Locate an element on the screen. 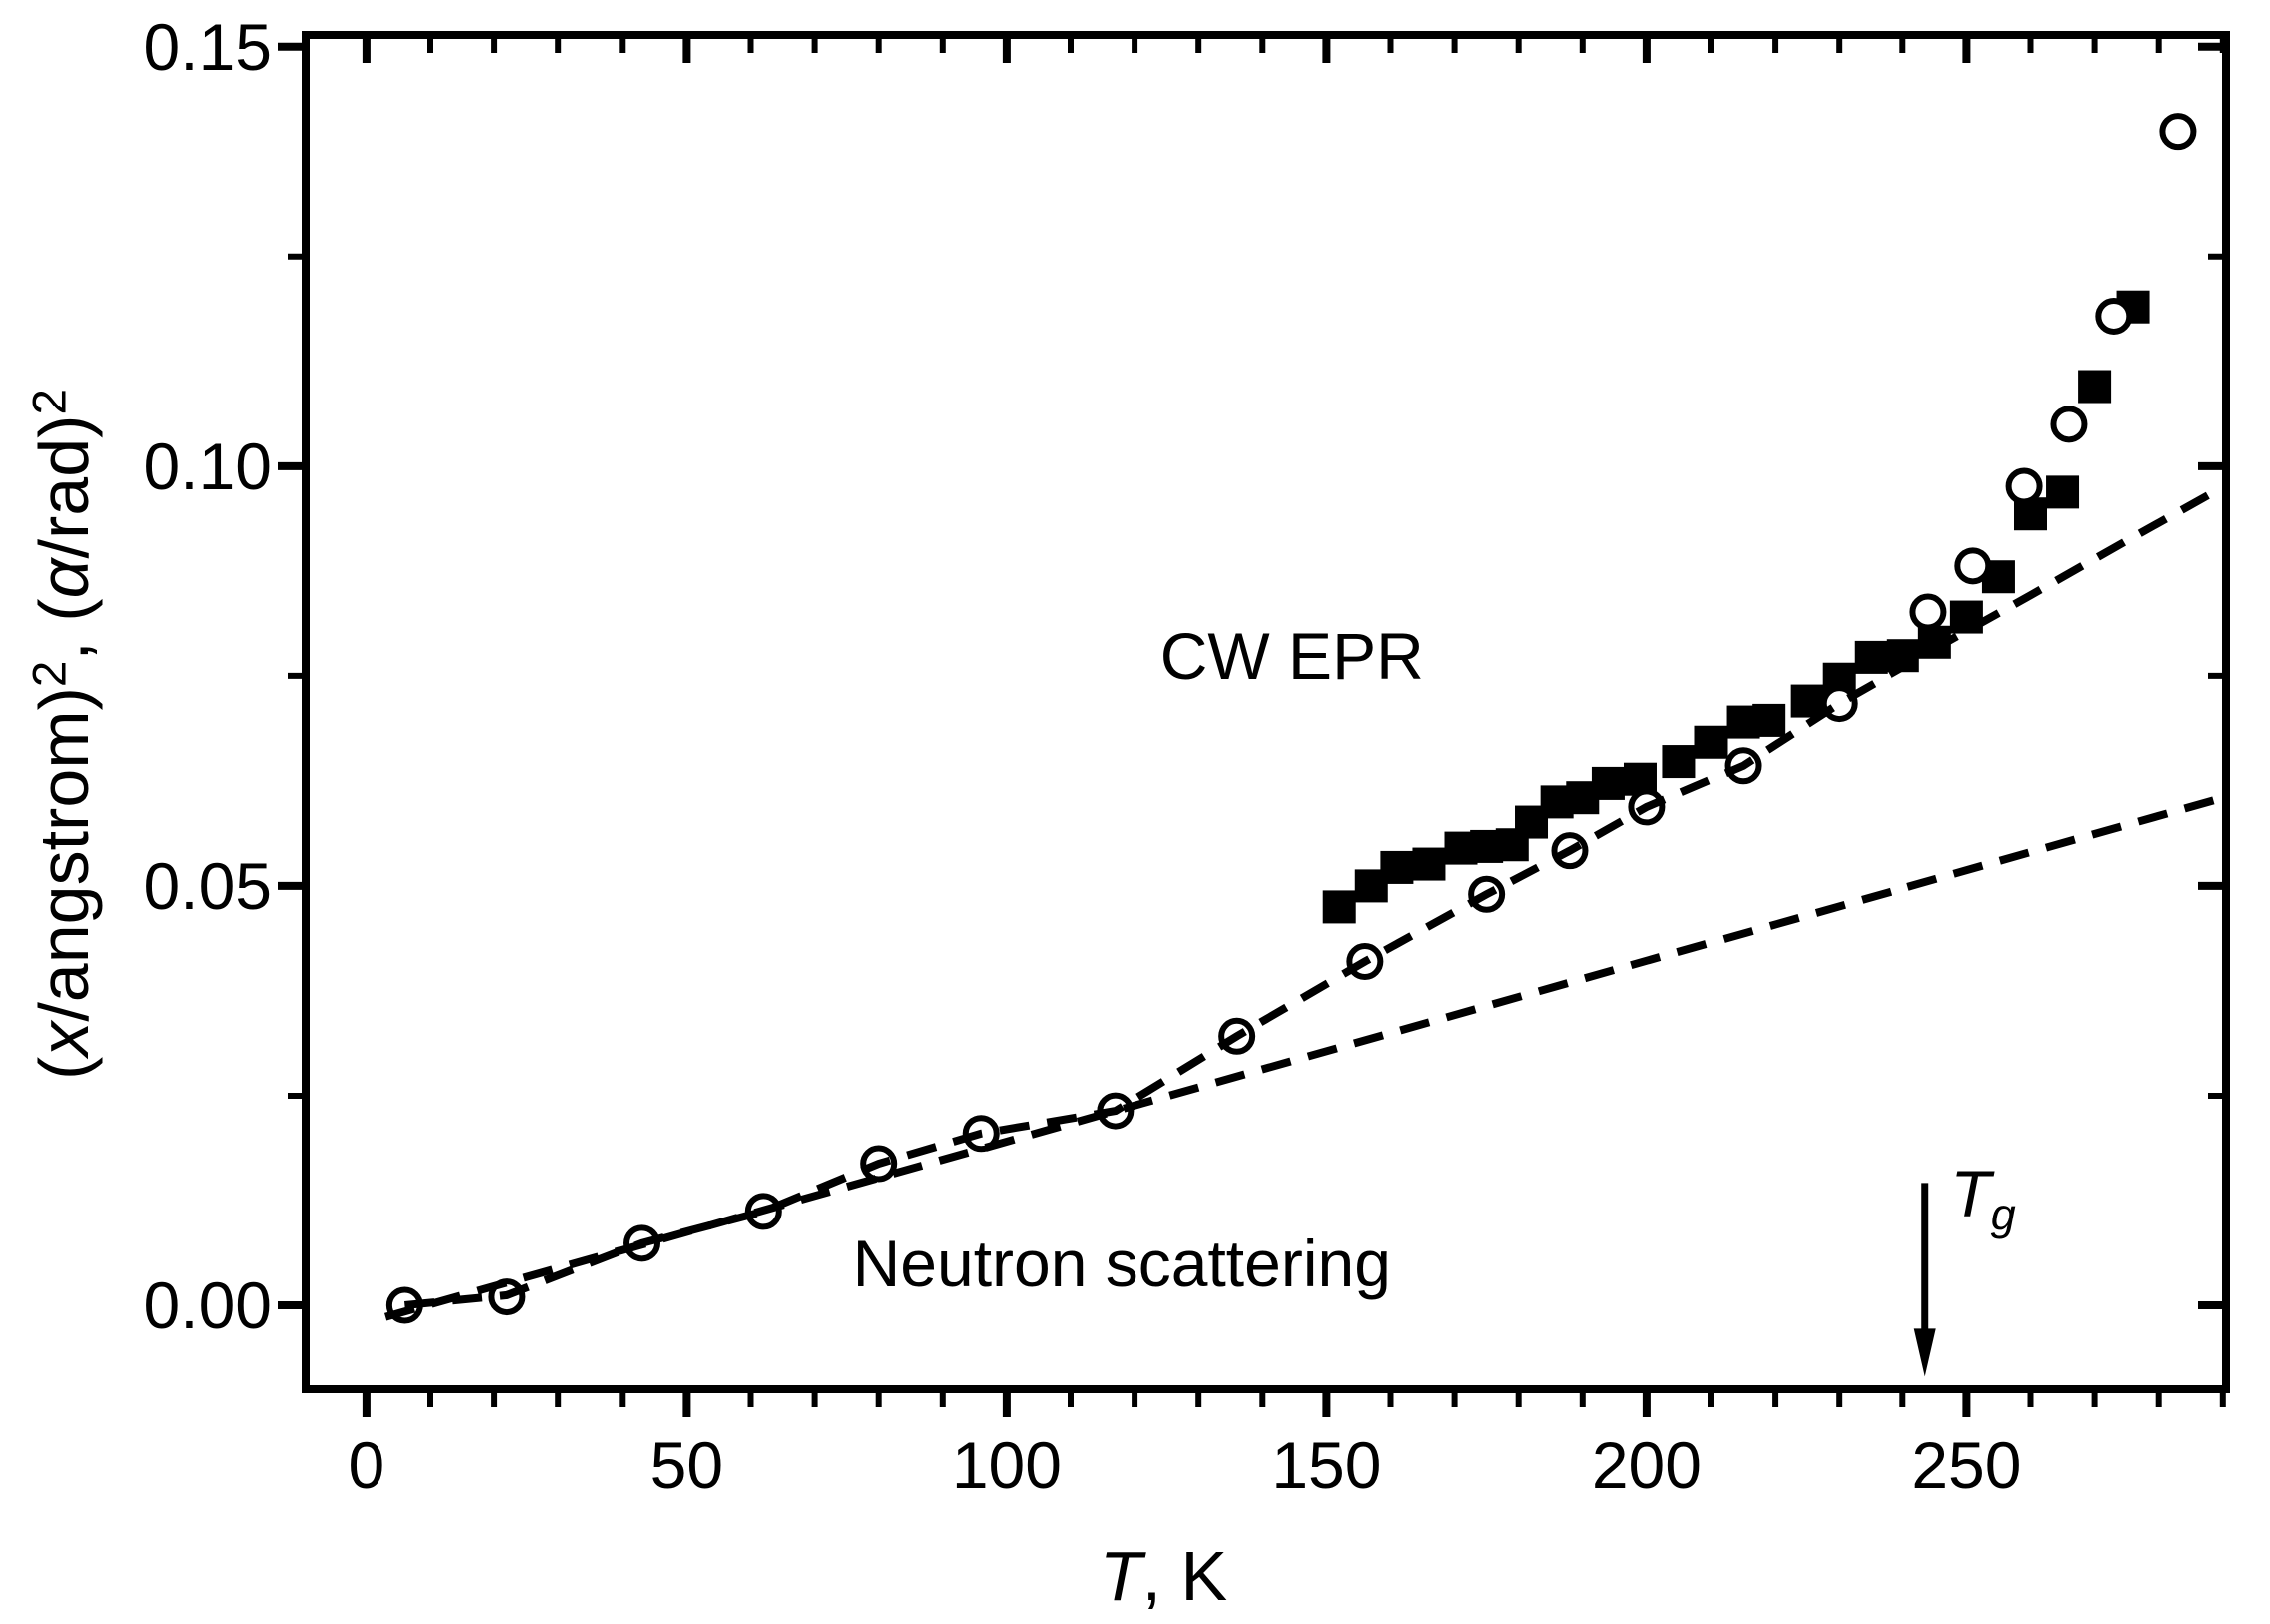 The image size is (2270, 1624). neutron-scattering-label: Neutron scattering is located at coordinates (1122, 1263).